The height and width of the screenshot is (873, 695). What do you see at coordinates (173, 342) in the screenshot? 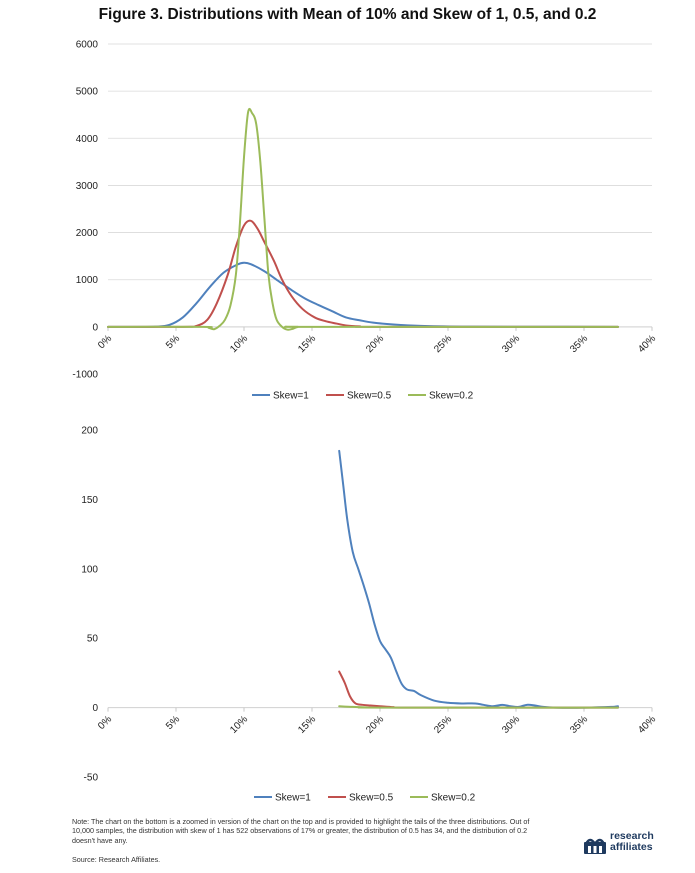
I see `top-x-tick-label: 5%` at bounding box center [173, 342].